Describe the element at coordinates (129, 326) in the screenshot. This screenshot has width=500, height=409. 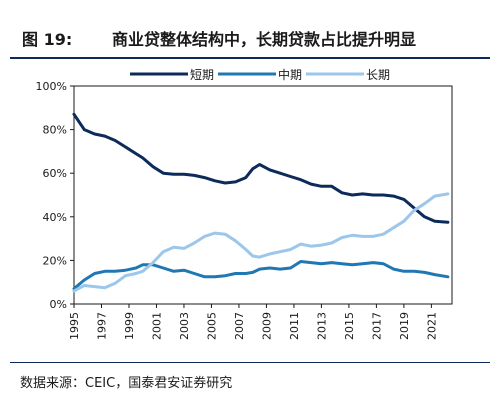
I see `x-tick-label: 1999` at that location.